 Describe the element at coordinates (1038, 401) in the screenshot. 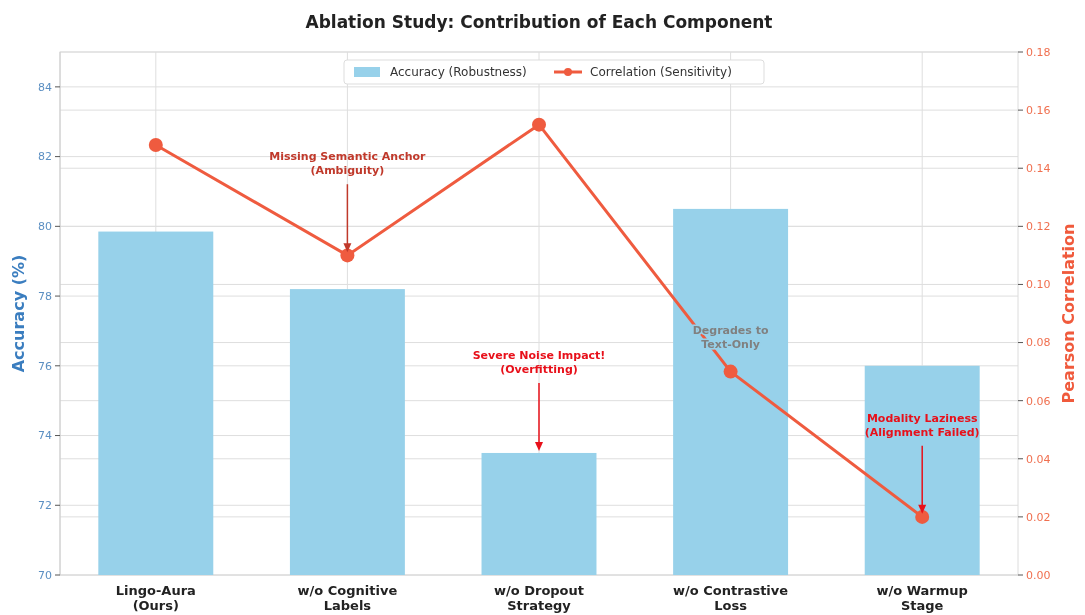

I see `y2-tick-label: 0.06` at that location.